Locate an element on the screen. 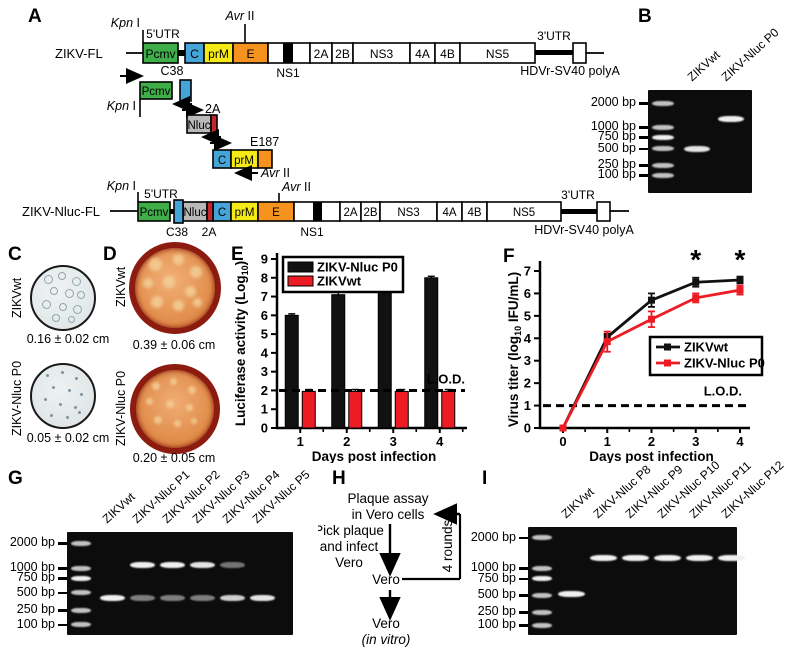 This screenshot has width=800, height=650. y-tick-label: 4 is located at coordinates (528, 338).